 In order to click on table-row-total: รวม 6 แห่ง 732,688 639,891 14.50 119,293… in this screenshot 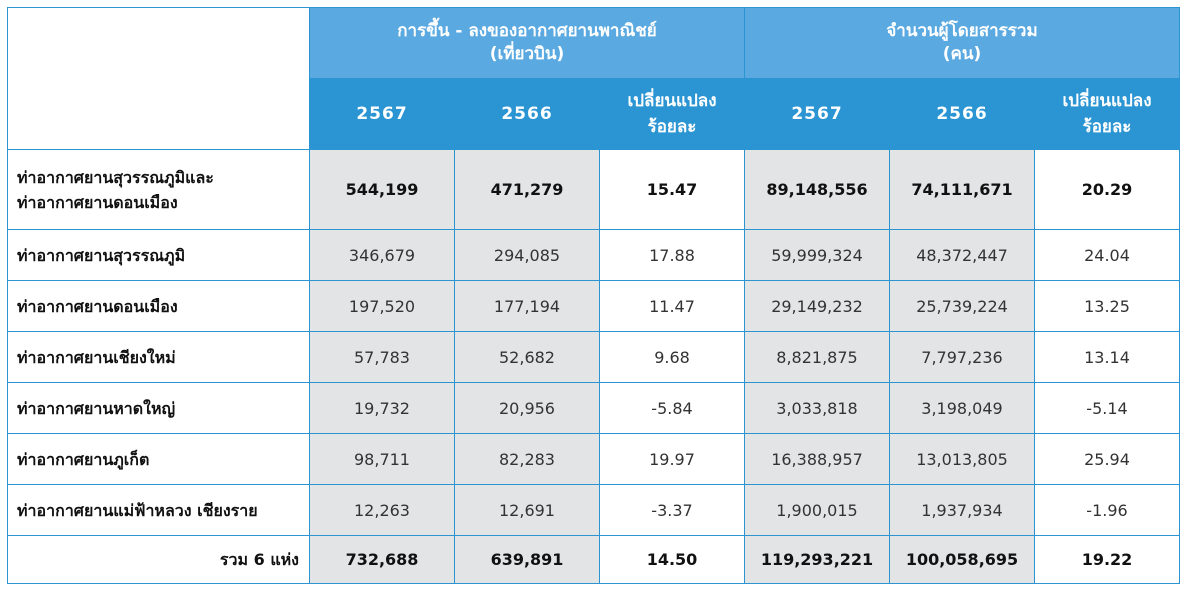, I will do `click(593, 559)`.